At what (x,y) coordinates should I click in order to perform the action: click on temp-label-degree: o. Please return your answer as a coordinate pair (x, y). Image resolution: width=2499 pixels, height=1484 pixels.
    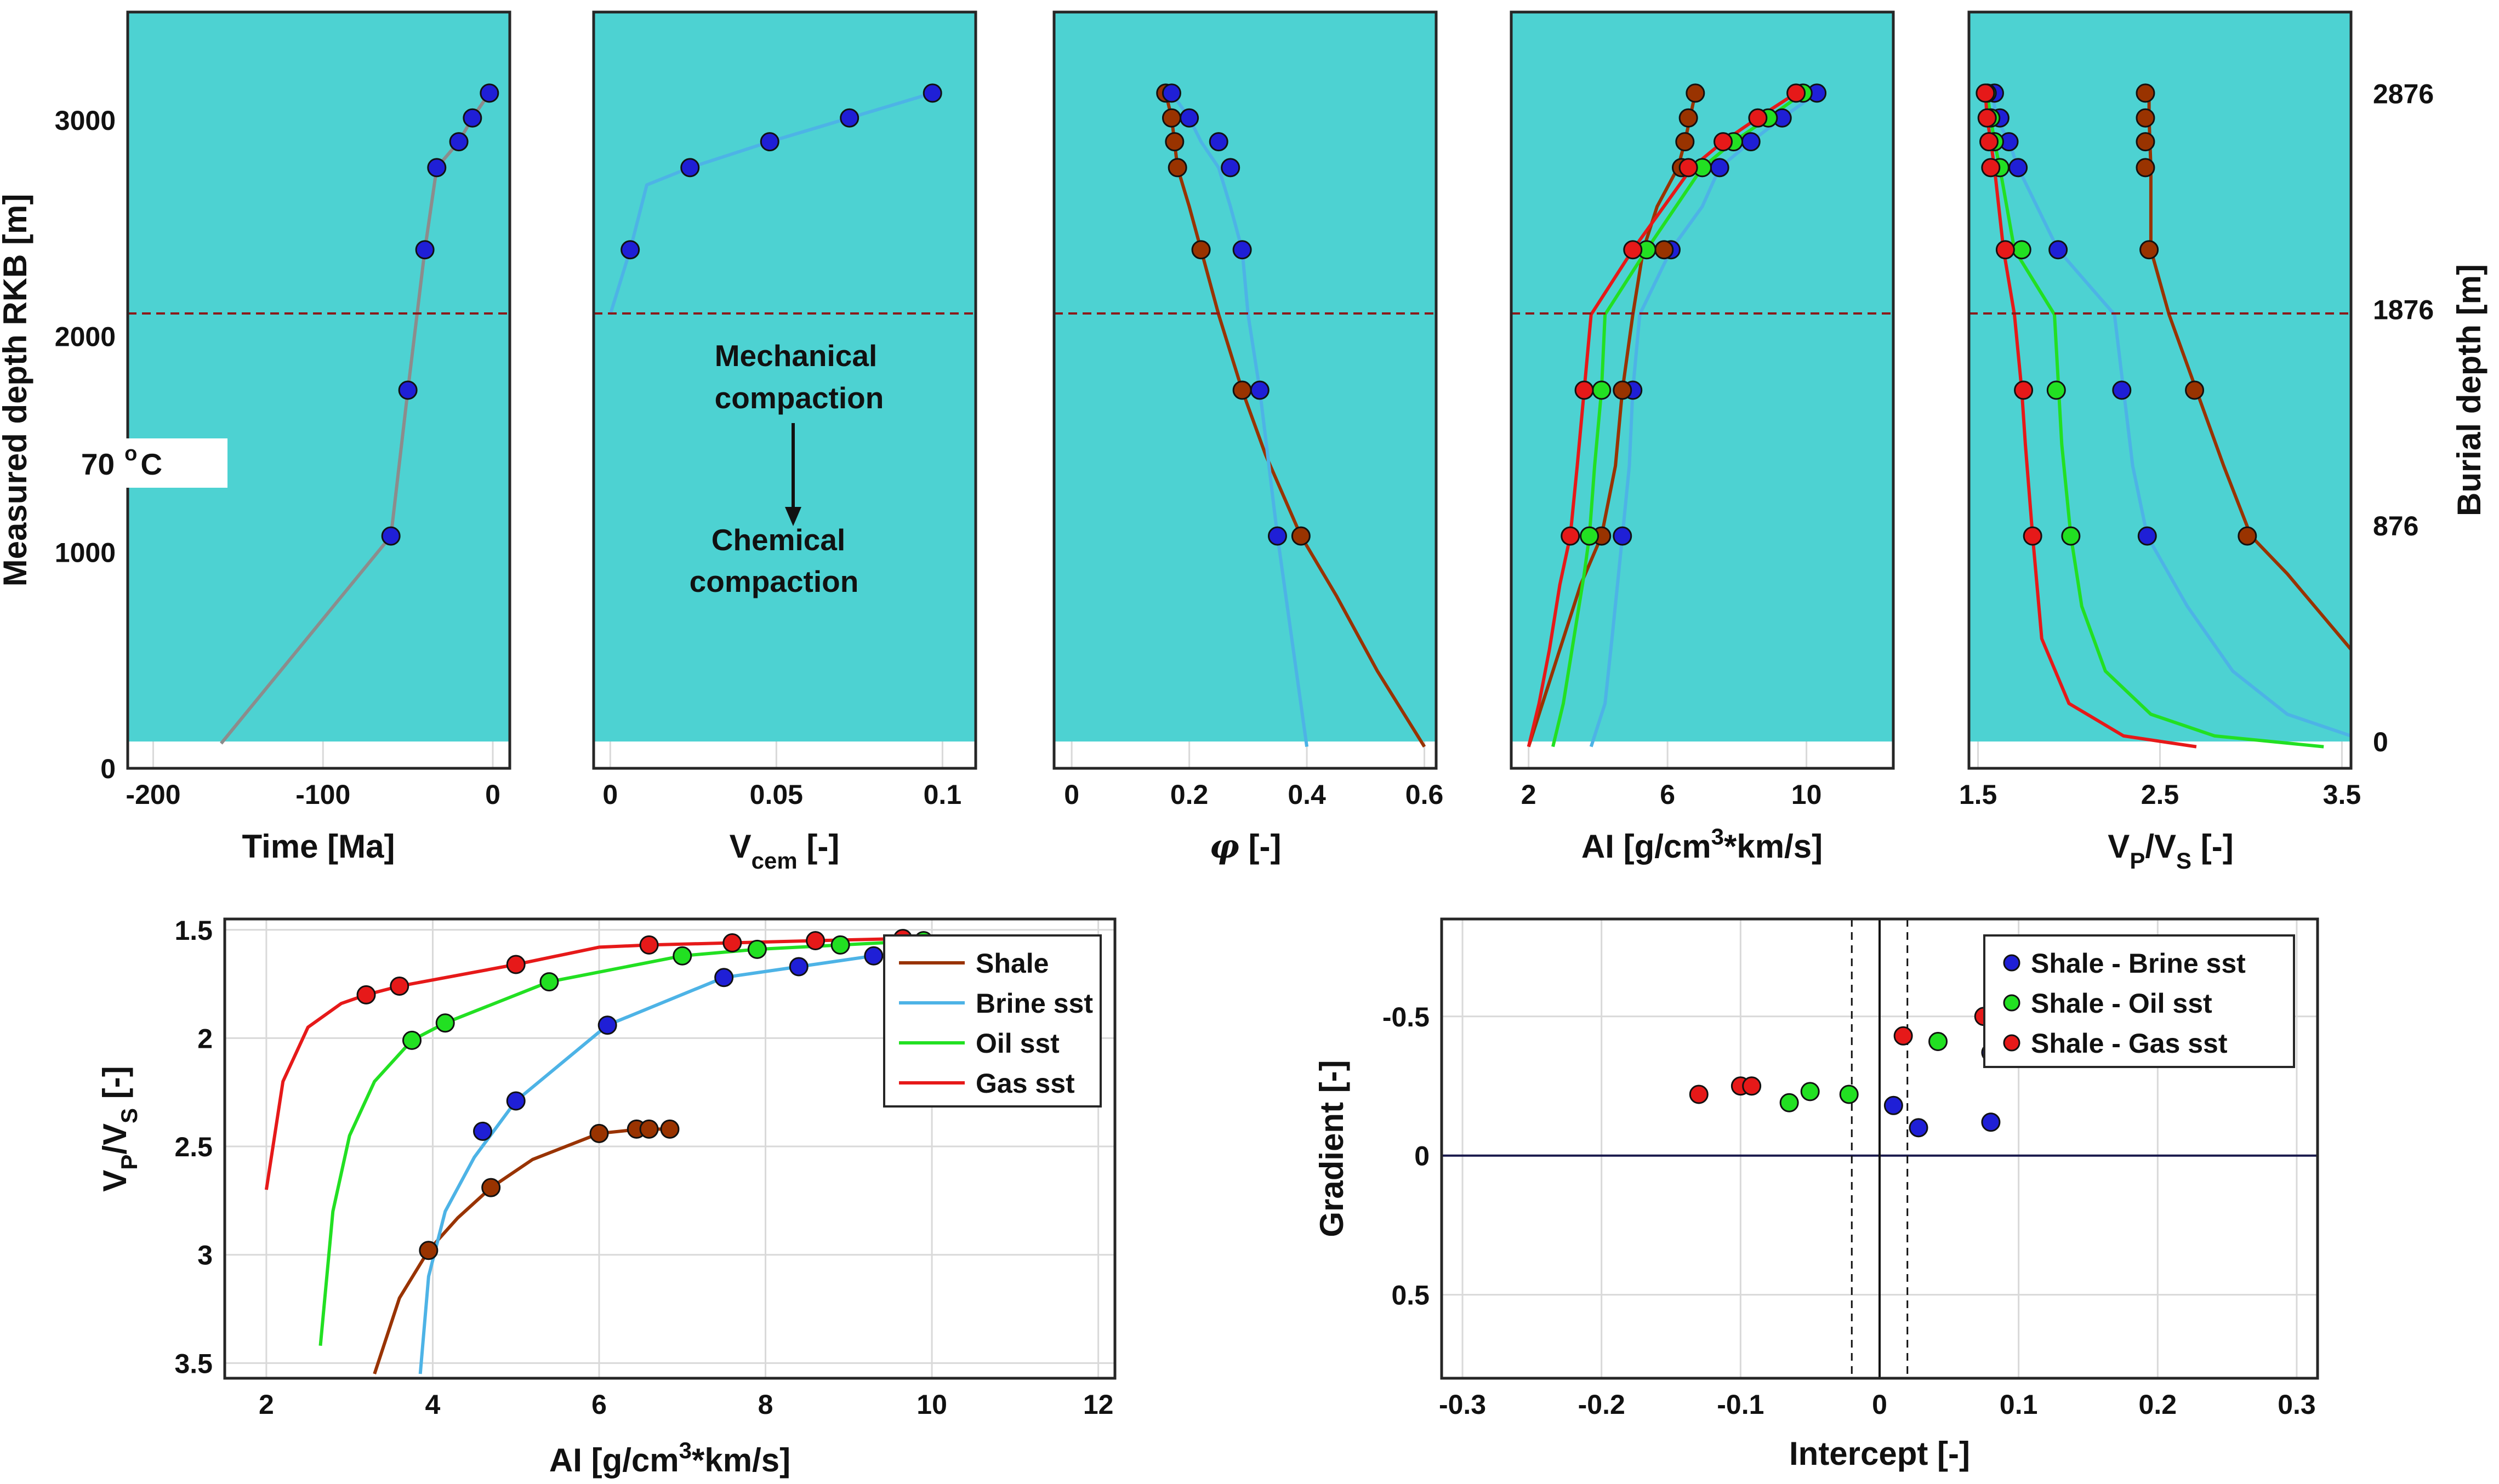
    Looking at the image, I should click on (130, 453).